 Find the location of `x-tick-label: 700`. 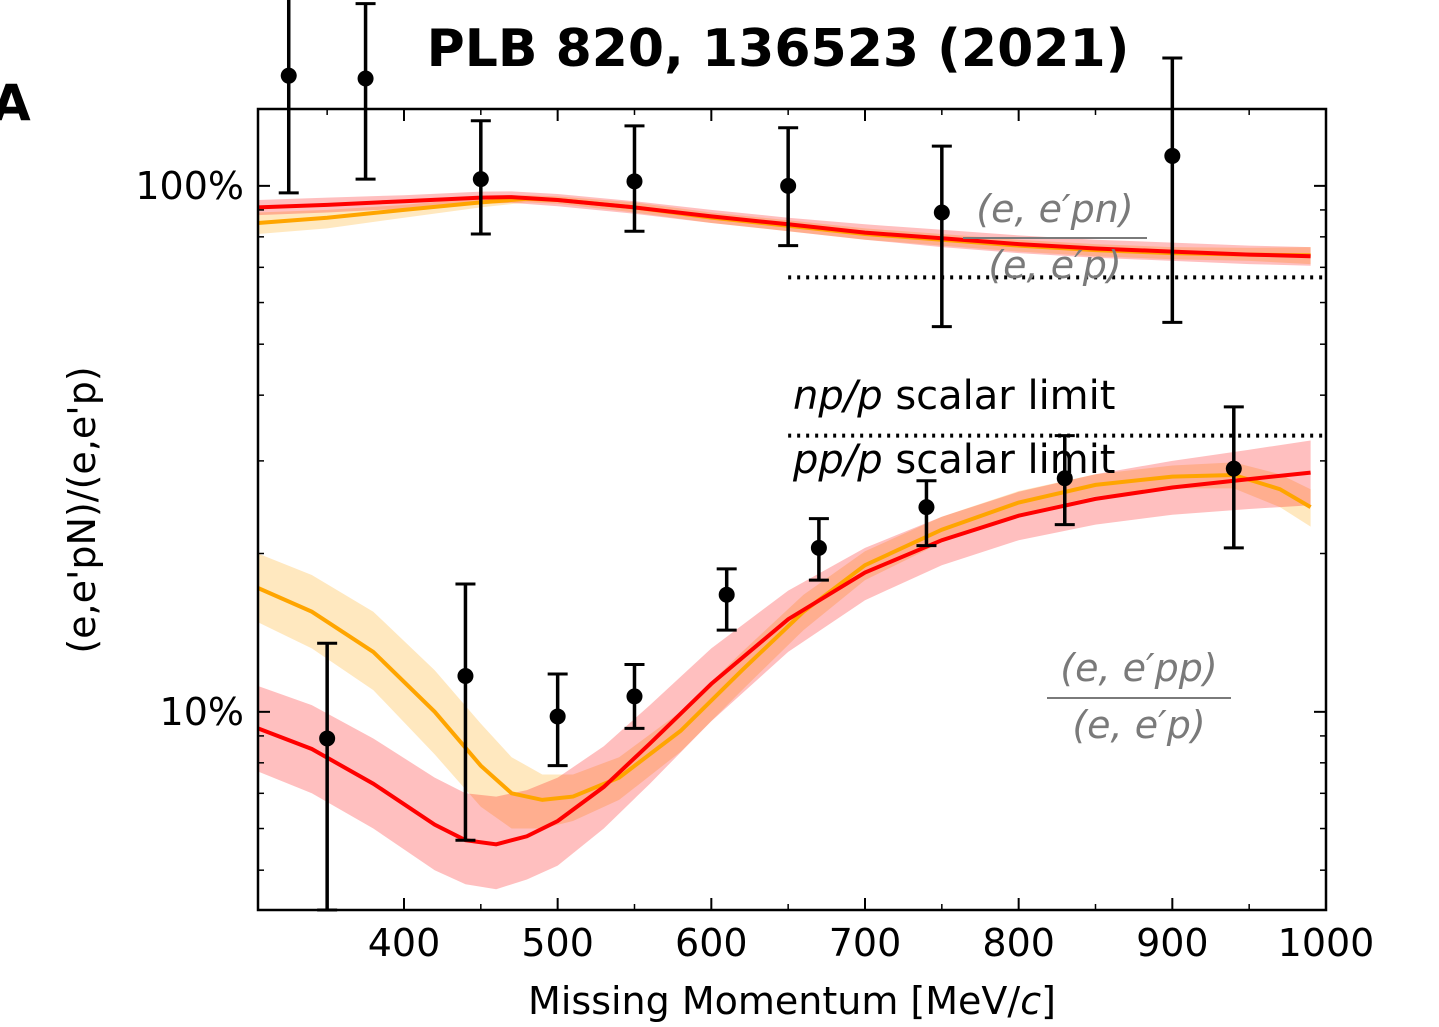

x-tick-label: 700 is located at coordinates (865, 943).